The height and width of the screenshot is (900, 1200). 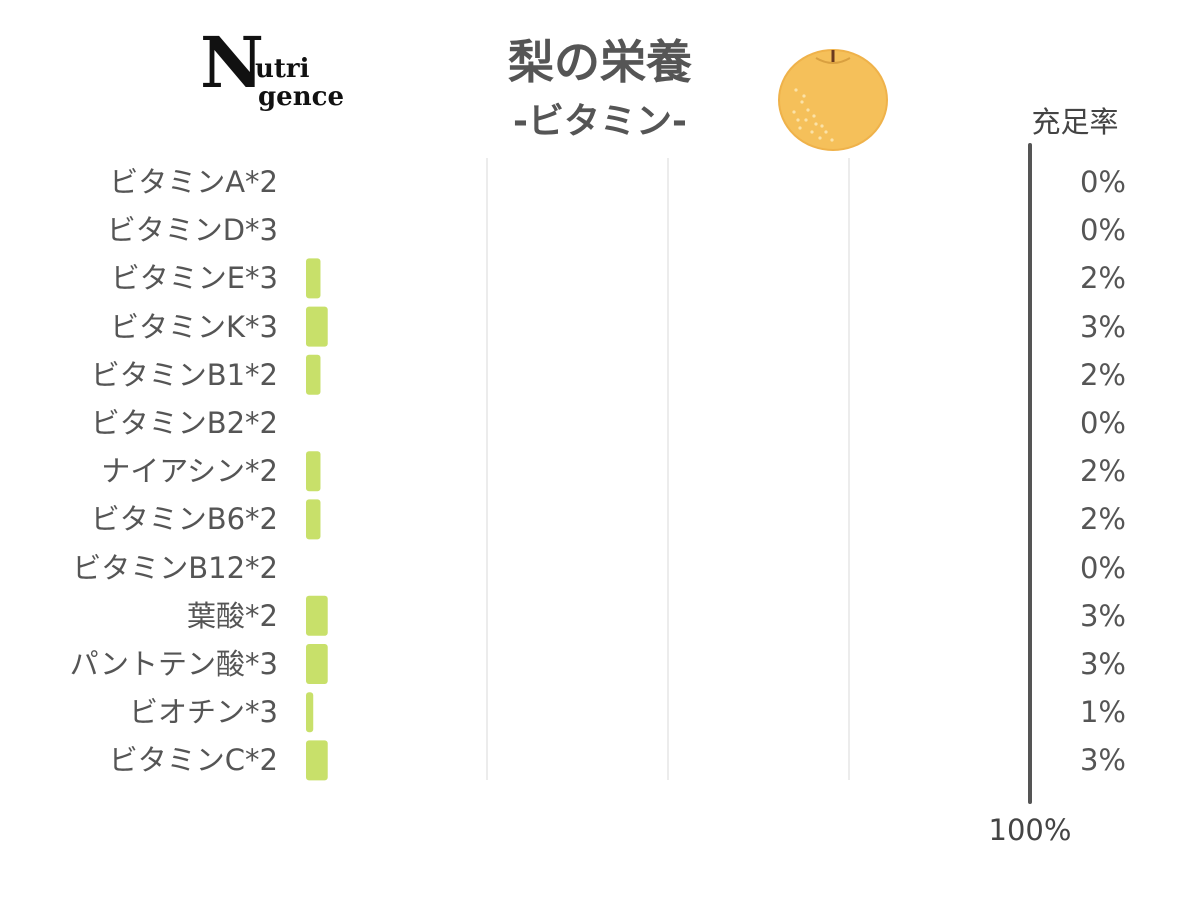 What do you see at coordinates (600, 62) in the screenshot?
I see `chart-title: 梨の栄養` at bounding box center [600, 62].